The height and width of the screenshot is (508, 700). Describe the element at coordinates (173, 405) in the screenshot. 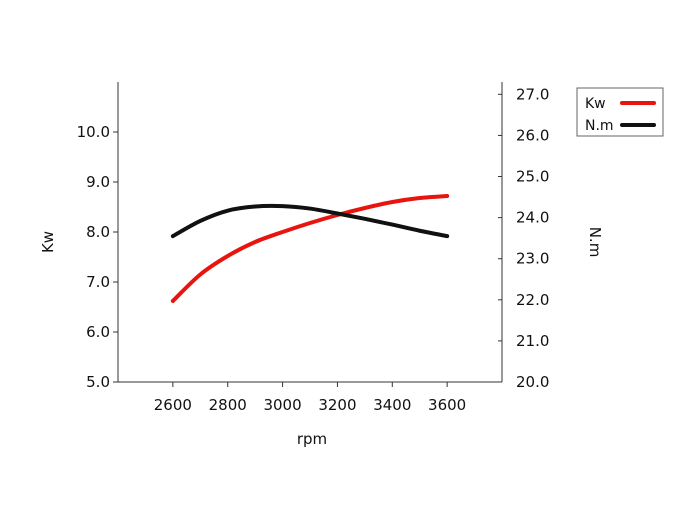

I see `x-tick-label: 2600` at that location.